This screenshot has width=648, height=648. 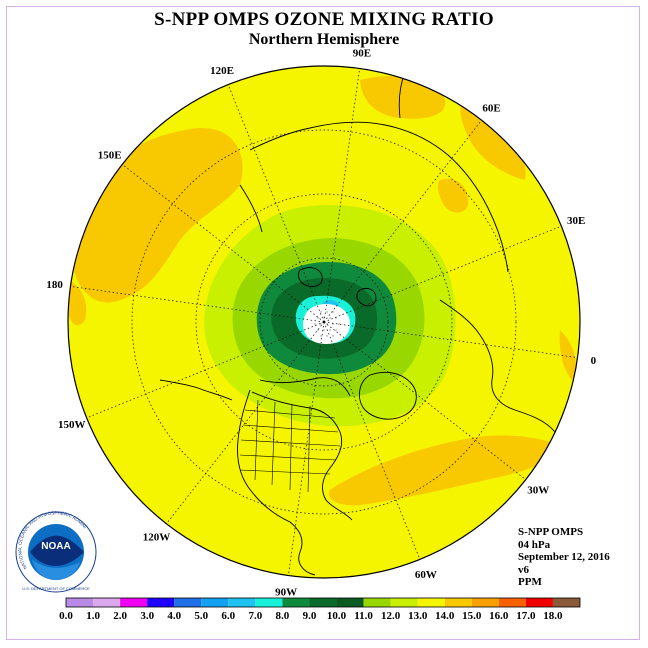 I want to click on colorbar-tick-label: 17.0, so click(x=526, y=616).